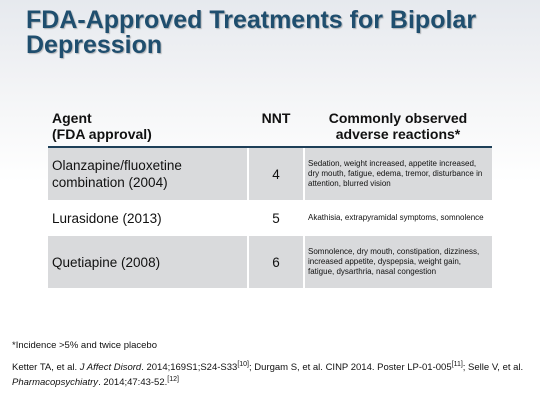 The width and height of the screenshot is (540, 405). What do you see at coordinates (493, 367) in the screenshot?
I see `reference-authors: ; Selle V, et al.` at bounding box center [493, 367].